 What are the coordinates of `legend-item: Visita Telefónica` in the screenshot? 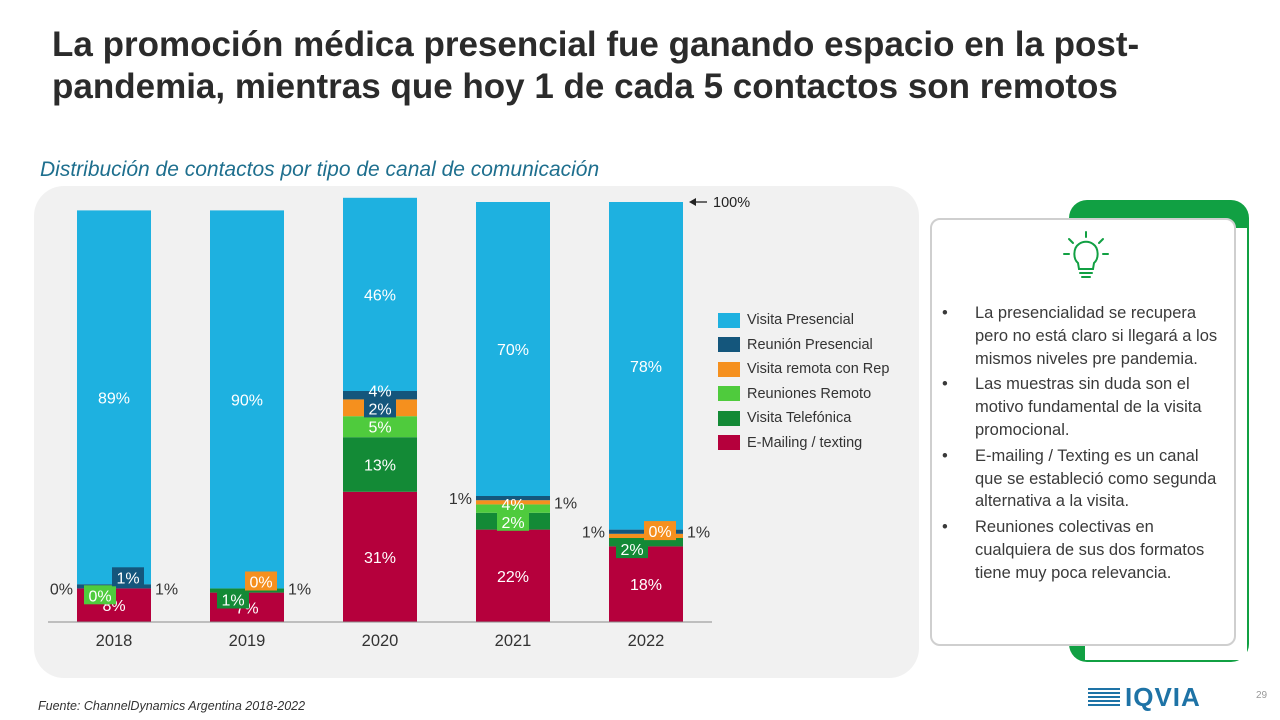 It's located at (803, 418).